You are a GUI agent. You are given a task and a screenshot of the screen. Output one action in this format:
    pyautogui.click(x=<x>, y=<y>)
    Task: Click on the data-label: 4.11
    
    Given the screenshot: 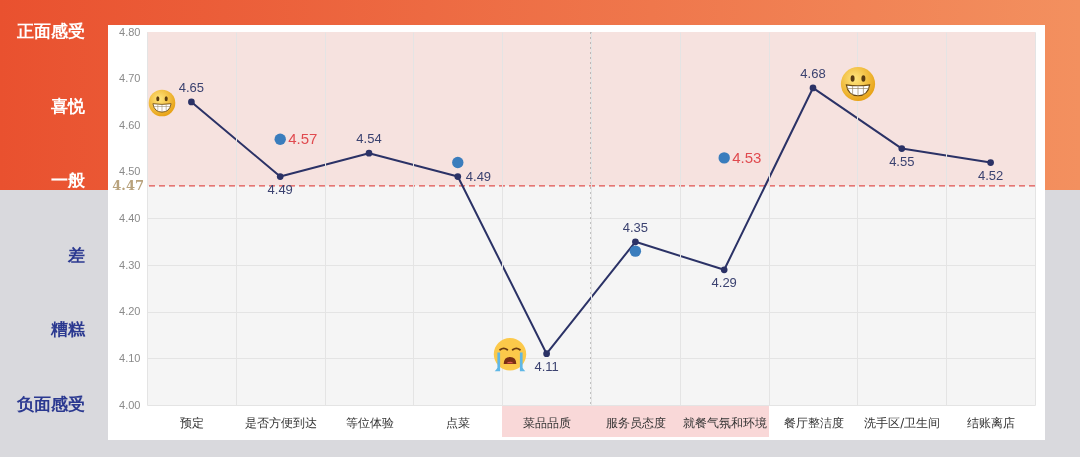 What is the action you would take?
    pyautogui.click(x=546, y=366)
    